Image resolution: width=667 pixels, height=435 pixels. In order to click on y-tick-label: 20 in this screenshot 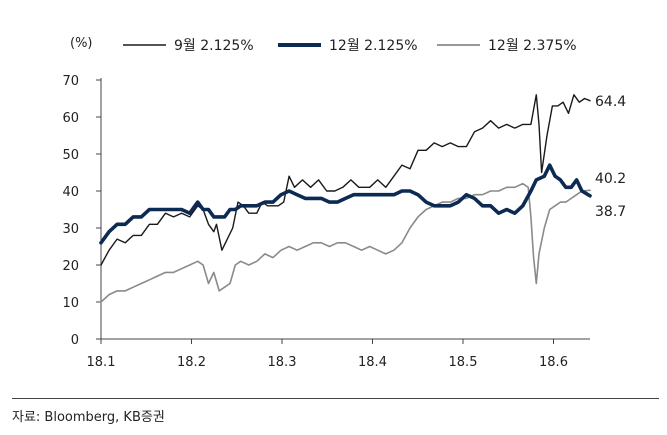, I will do `click(70, 266)`.